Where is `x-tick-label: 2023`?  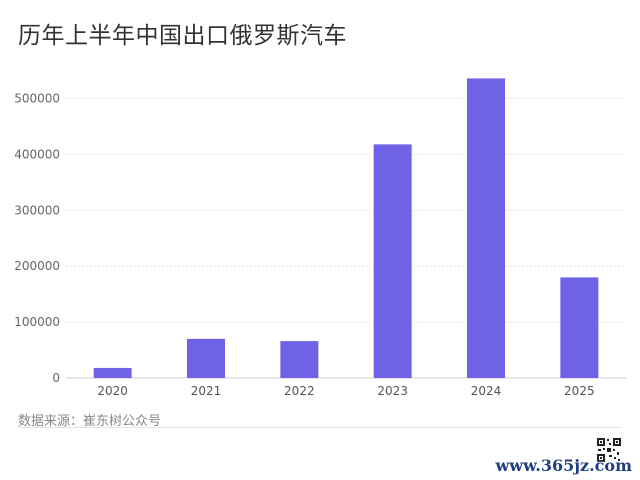 x-tick-label: 2023 is located at coordinates (392, 391).